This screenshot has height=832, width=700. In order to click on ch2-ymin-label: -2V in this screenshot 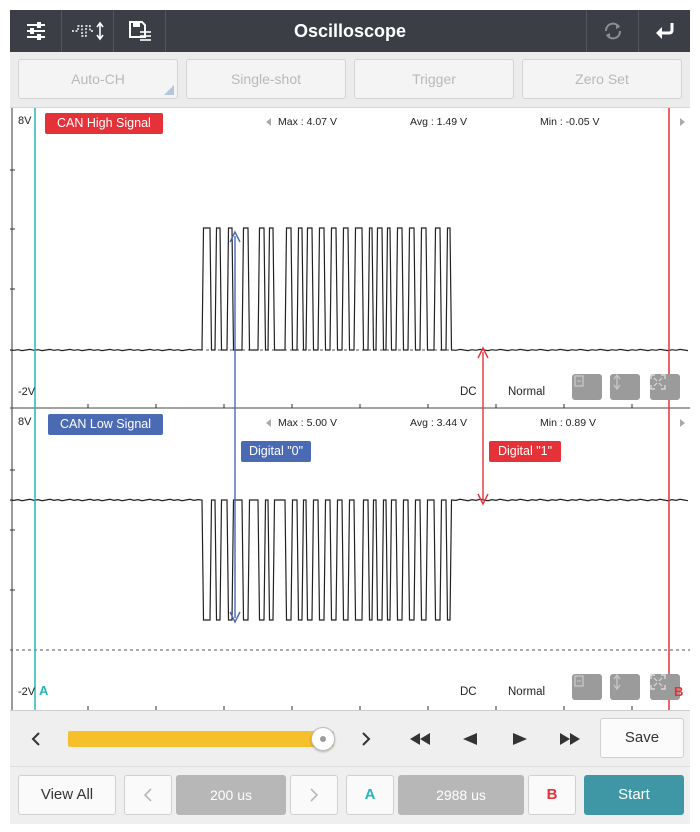, I will do `click(27, 692)`.